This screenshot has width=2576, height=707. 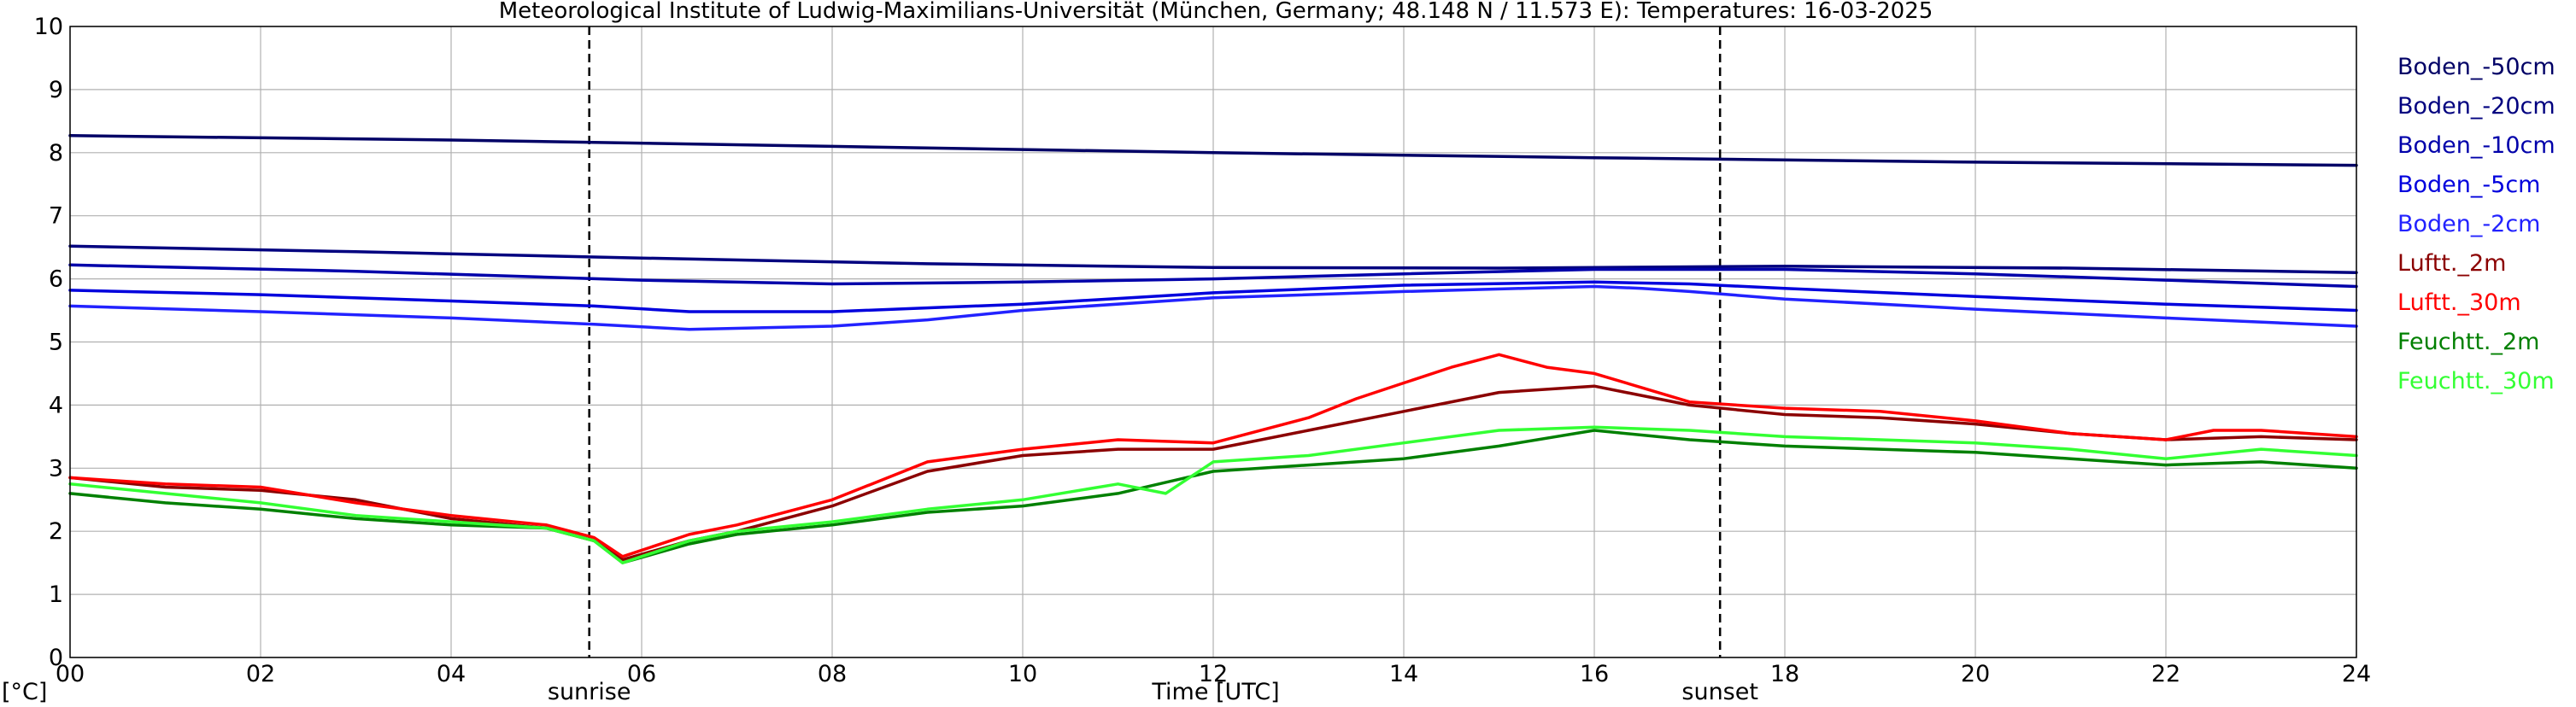 I want to click on series-line-boden-2cm, so click(x=1213, y=307).